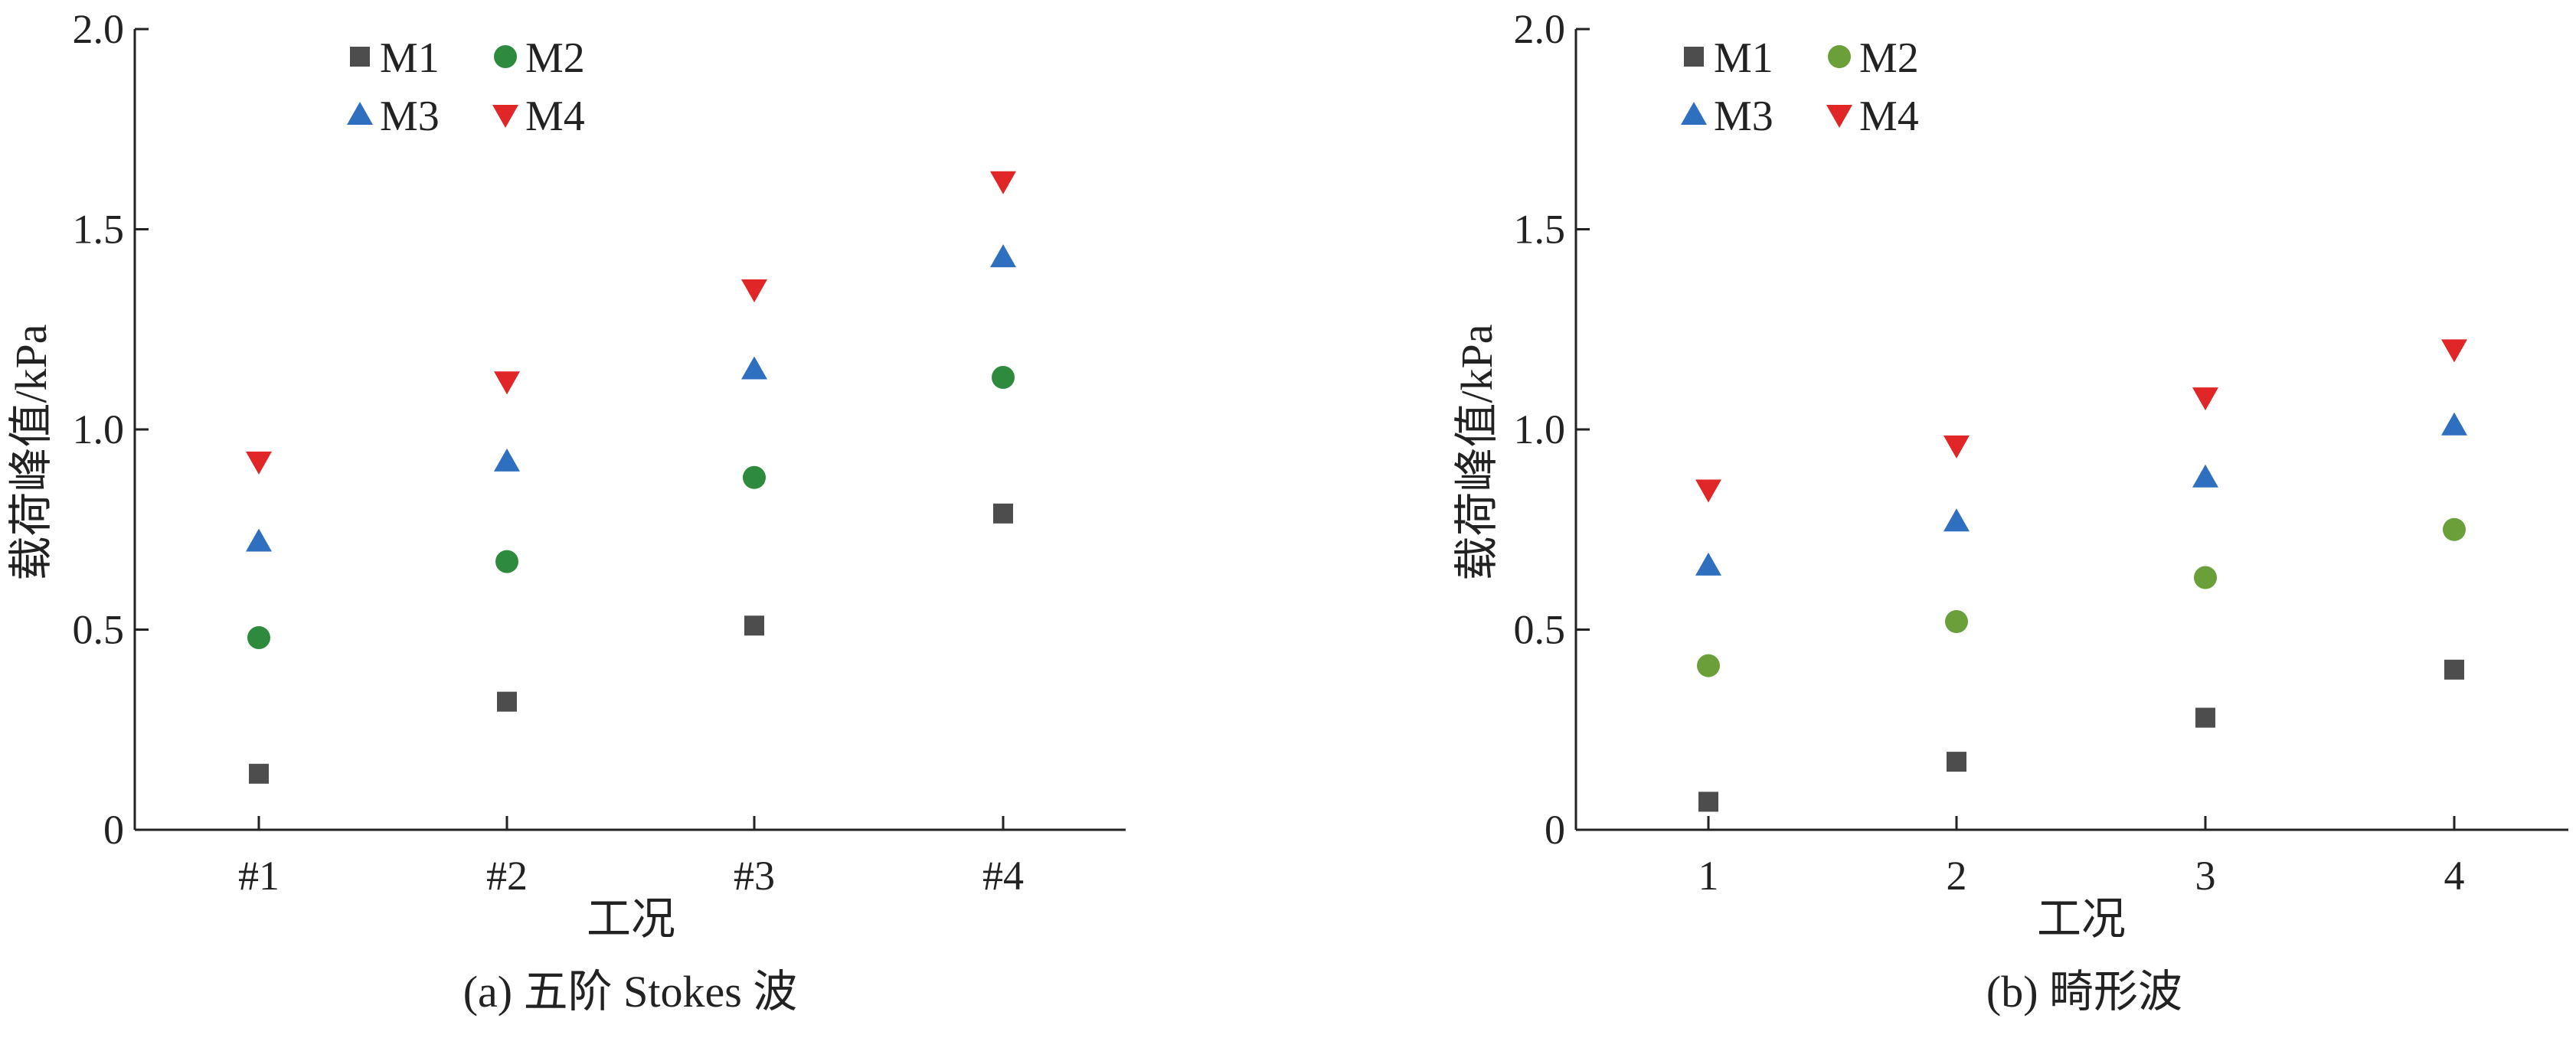  I want to click on x-tick-label: #2, so click(507, 876).